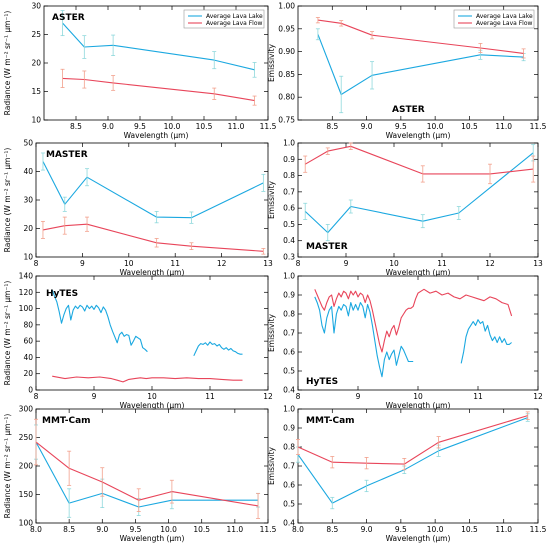  Describe the element at coordinates (36, 91) in the screenshot. I see `y-tick-label: 15` at that location.